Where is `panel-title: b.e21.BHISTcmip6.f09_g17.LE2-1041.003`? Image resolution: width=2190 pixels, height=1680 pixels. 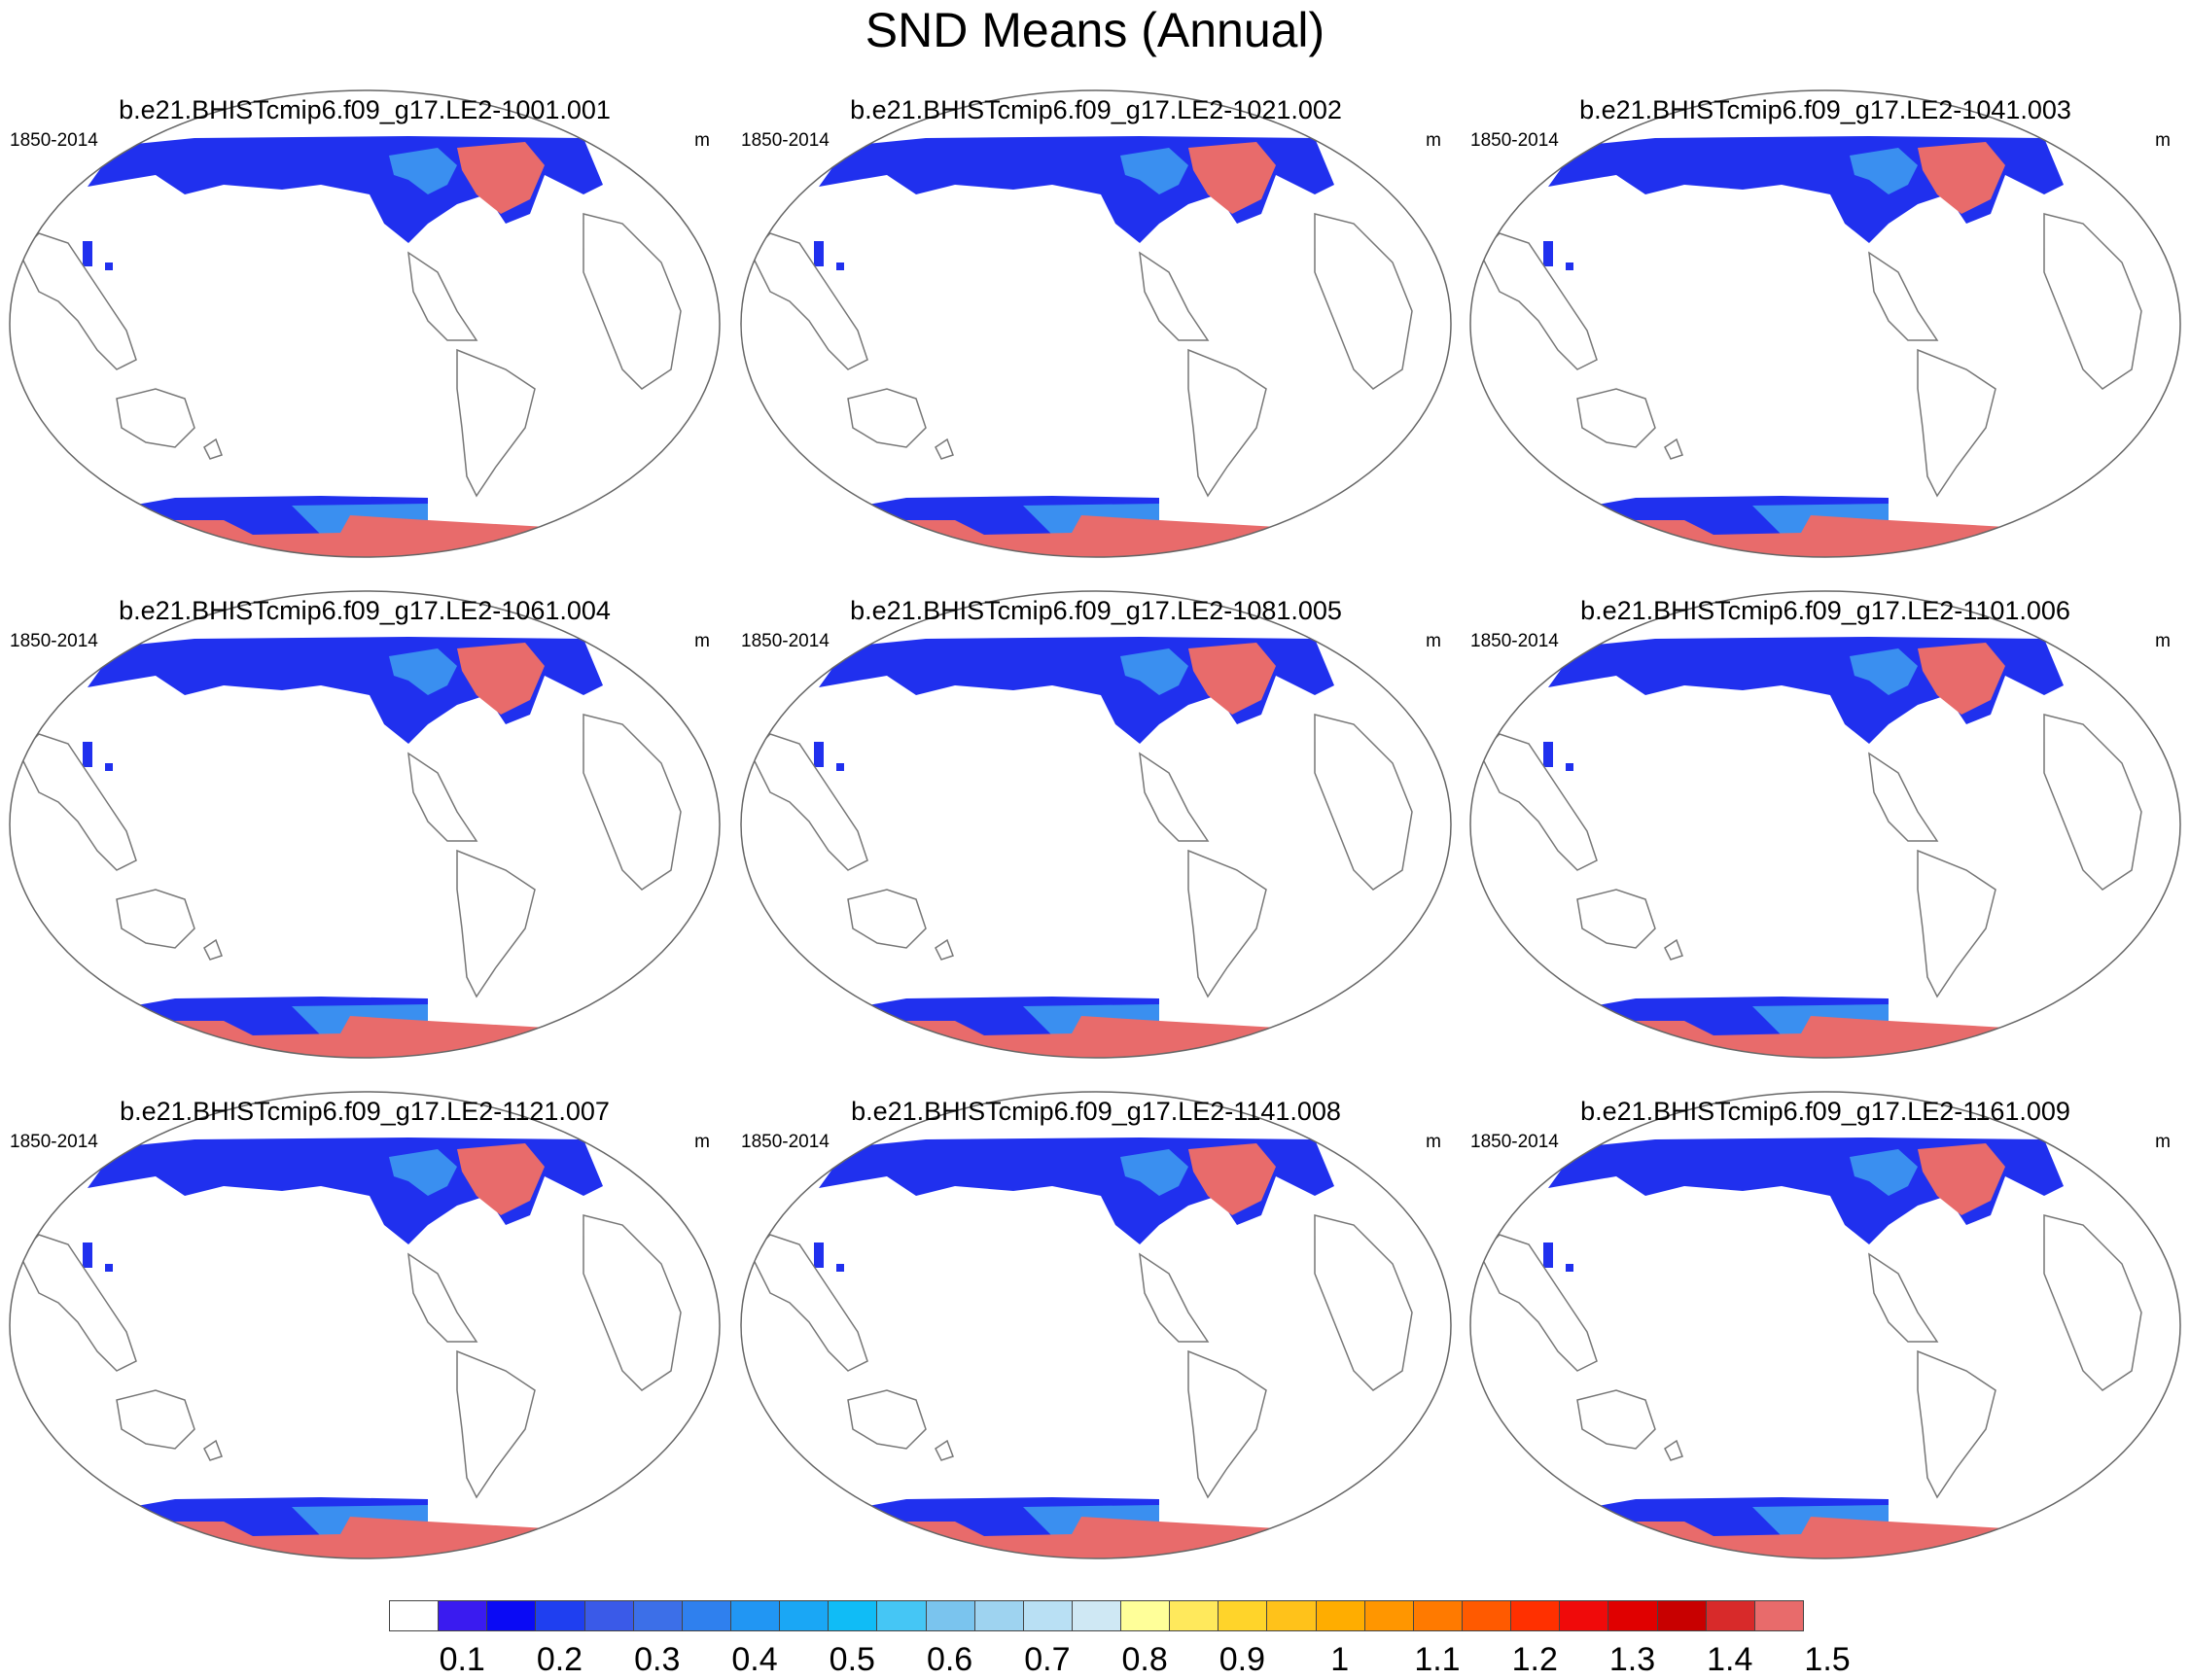 panel-title: b.e21.BHISTcmip6.f09_g17.LE2-1041.003 is located at coordinates (1825, 109).